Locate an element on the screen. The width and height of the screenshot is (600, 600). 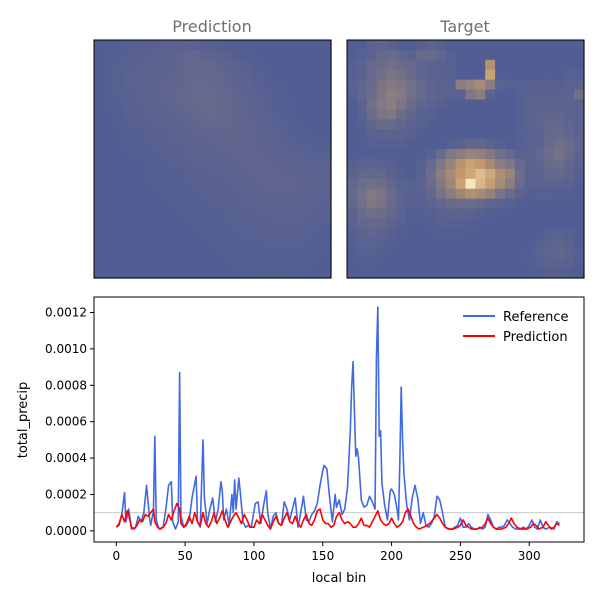
x-tick-label: 300 is located at coordinates (529, 556).